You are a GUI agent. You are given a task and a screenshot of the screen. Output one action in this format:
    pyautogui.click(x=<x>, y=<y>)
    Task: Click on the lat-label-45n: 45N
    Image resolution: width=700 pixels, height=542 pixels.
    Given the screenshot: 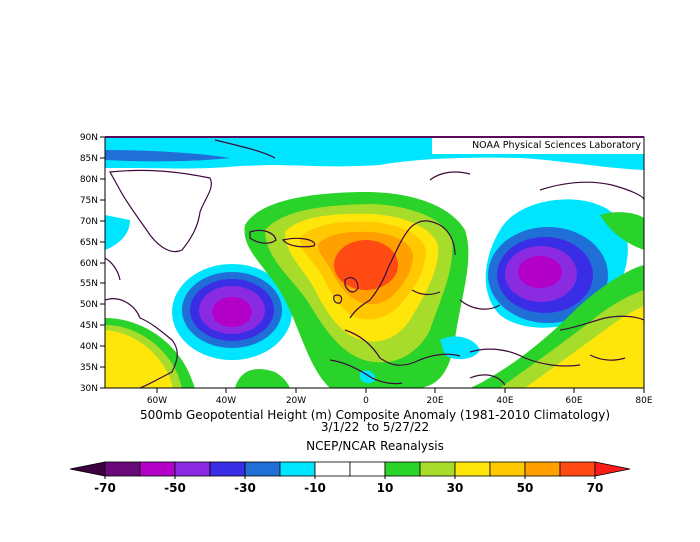 What is the action you would take?
    pyautogui.click(x=89, y=326)
    